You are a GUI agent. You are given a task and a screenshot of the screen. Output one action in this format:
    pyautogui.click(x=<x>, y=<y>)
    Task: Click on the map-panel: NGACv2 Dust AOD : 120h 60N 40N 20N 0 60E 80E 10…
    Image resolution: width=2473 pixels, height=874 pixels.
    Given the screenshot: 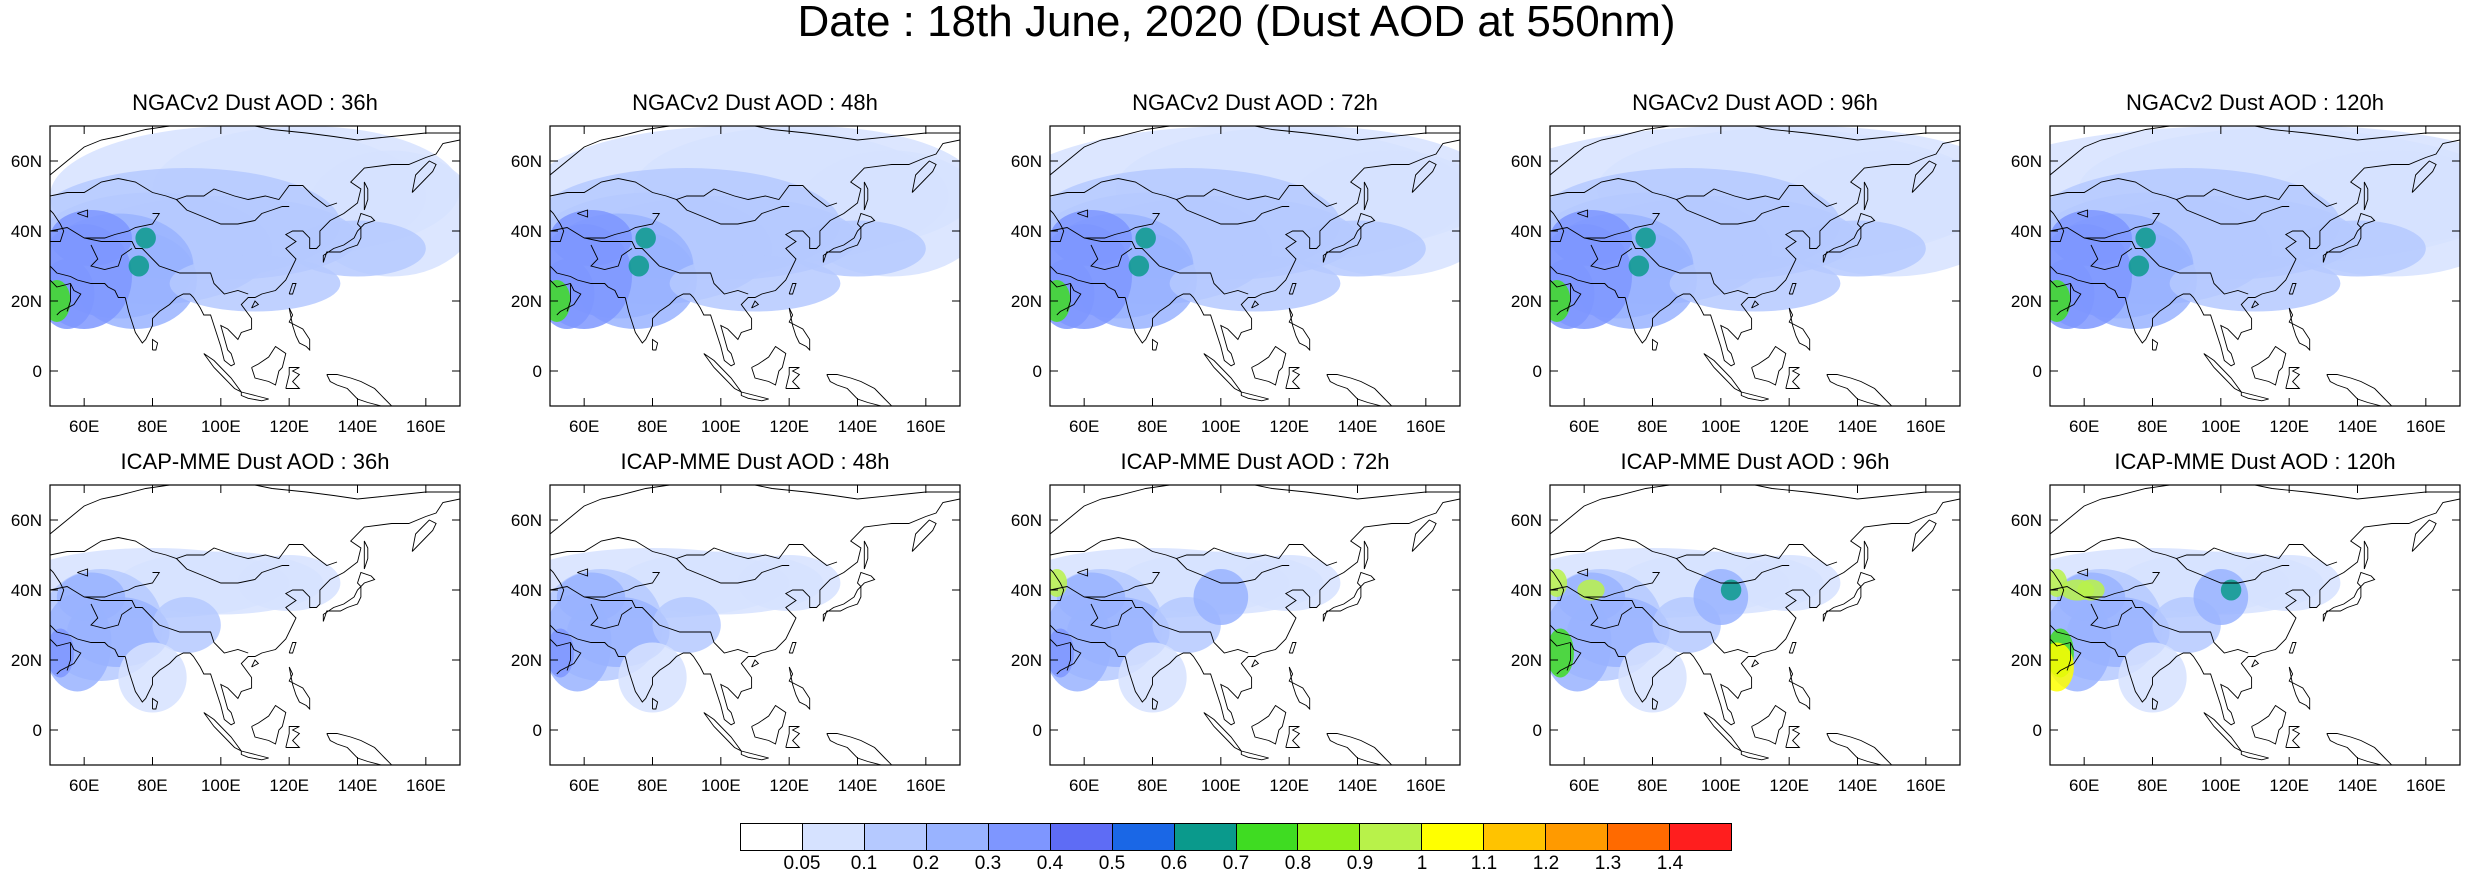 What is the action you would take?
    pyautogui.click(x=2233, y=263)
    